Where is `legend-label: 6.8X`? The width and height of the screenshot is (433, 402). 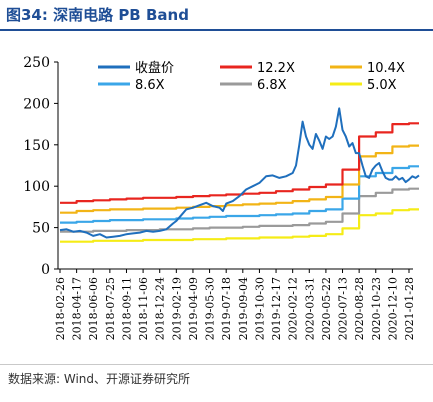
legend-label: 6.8X is located at coordinates (272, 85).